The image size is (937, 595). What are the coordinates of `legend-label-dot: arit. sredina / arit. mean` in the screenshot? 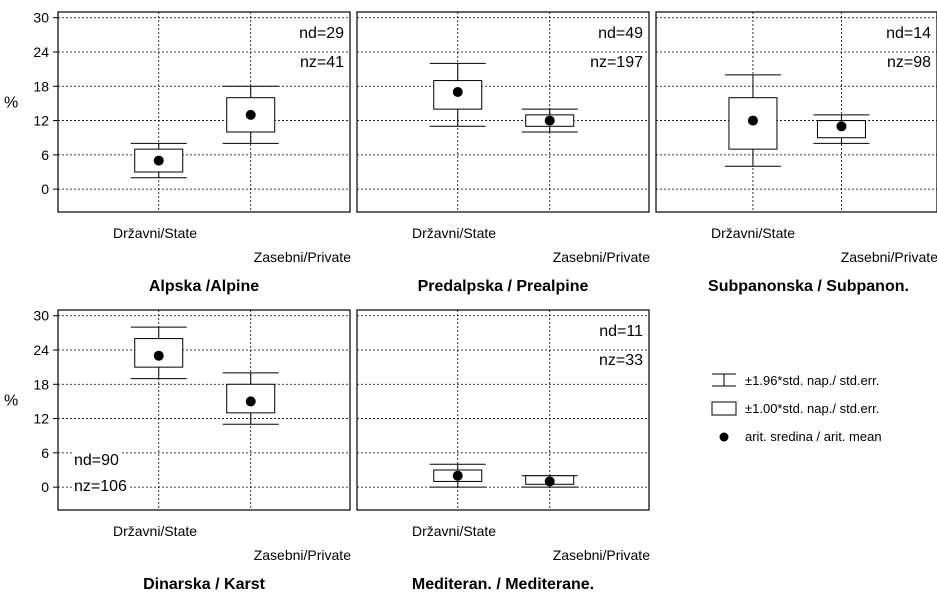 It's located at (813, 436).